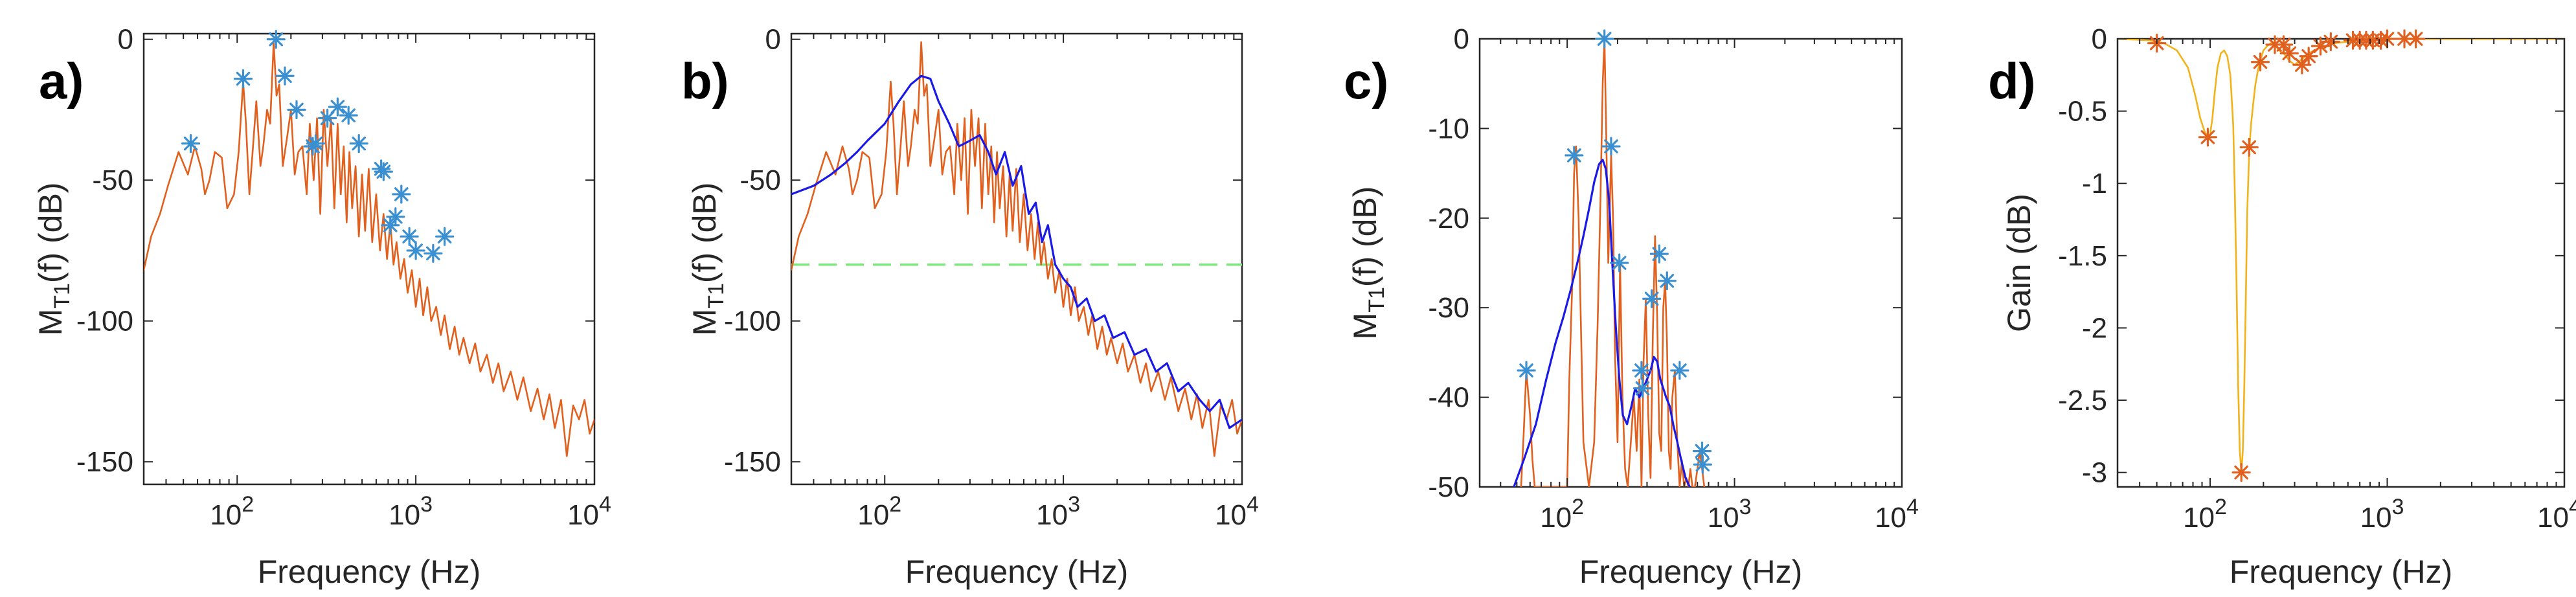 This screenshot has height=597, width=2576. I want to click on series-line-gain, so click(2341, 256).